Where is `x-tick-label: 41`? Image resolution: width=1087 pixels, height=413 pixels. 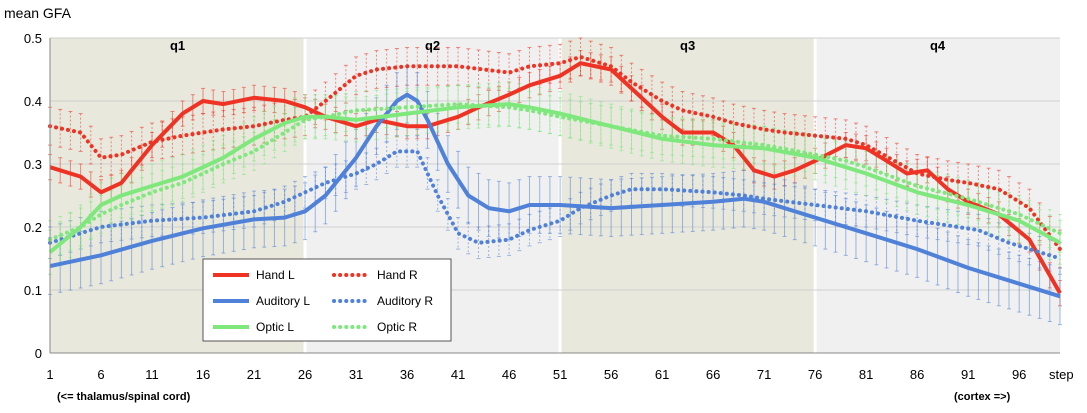 x-tick-label: 41 is located at coordinates (458, 374).